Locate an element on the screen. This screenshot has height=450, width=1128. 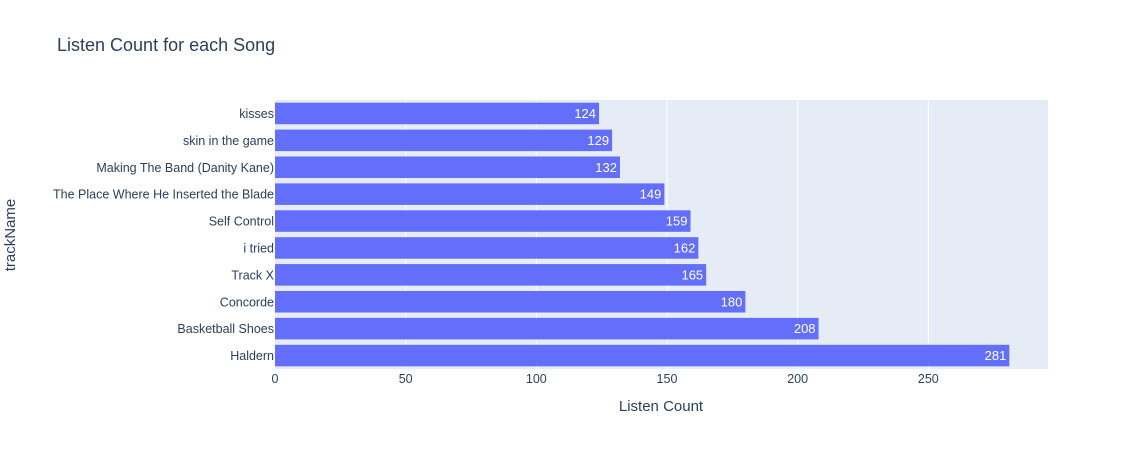
x-tick-label: 0 is located at coordinates (275, 379).